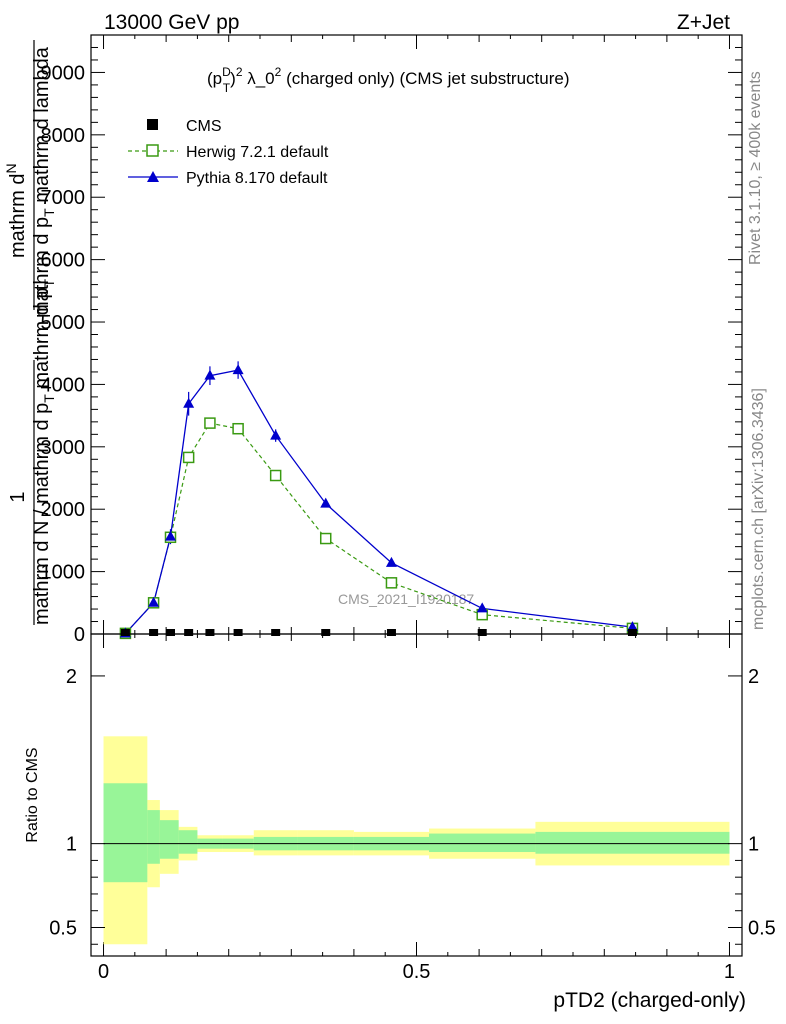 The height and width of the screenshot is (1024, 786). What do you see at coordinates (153, 176) in the screenshot?
I see `legend-pythia-marker` at bounding box center [153, 176].